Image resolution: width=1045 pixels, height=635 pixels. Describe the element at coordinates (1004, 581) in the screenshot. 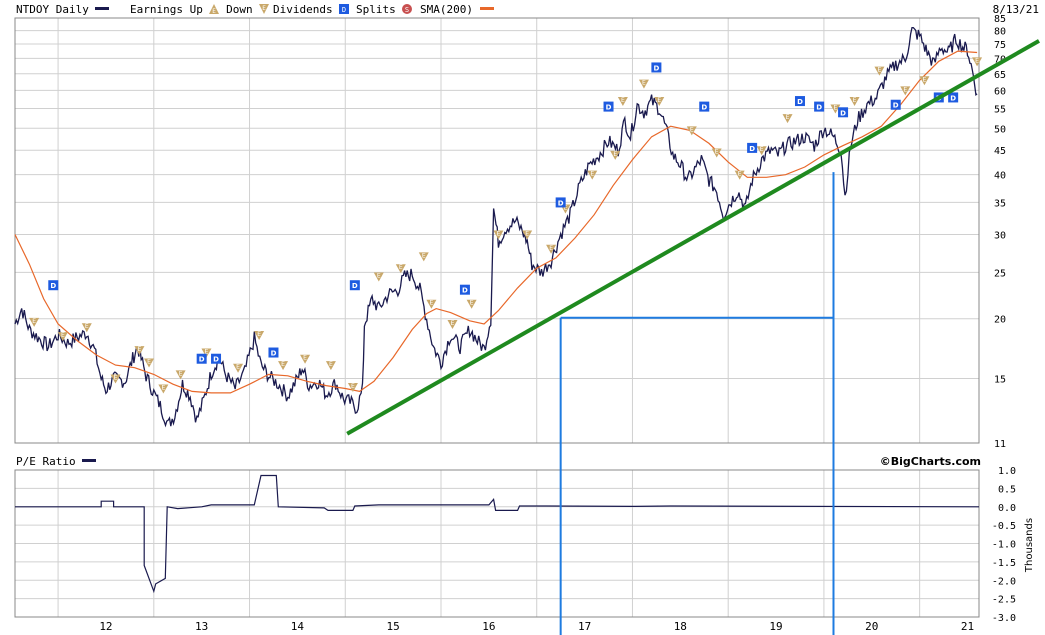

I see `pe-tick-label: -2.0` at that location.